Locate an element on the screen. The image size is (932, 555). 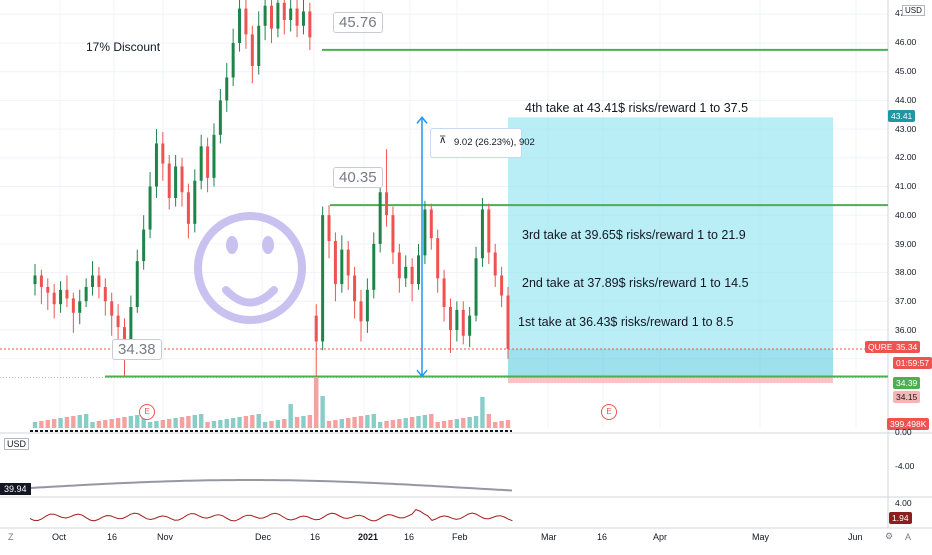
indicator-name: USD is located at coordinates (17, 444).